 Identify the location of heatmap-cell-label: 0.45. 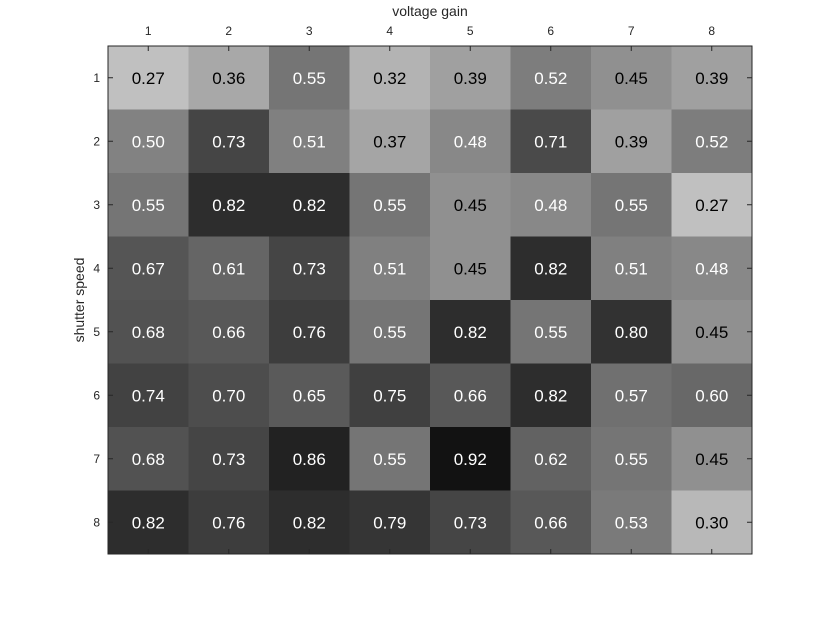
(470, 205).